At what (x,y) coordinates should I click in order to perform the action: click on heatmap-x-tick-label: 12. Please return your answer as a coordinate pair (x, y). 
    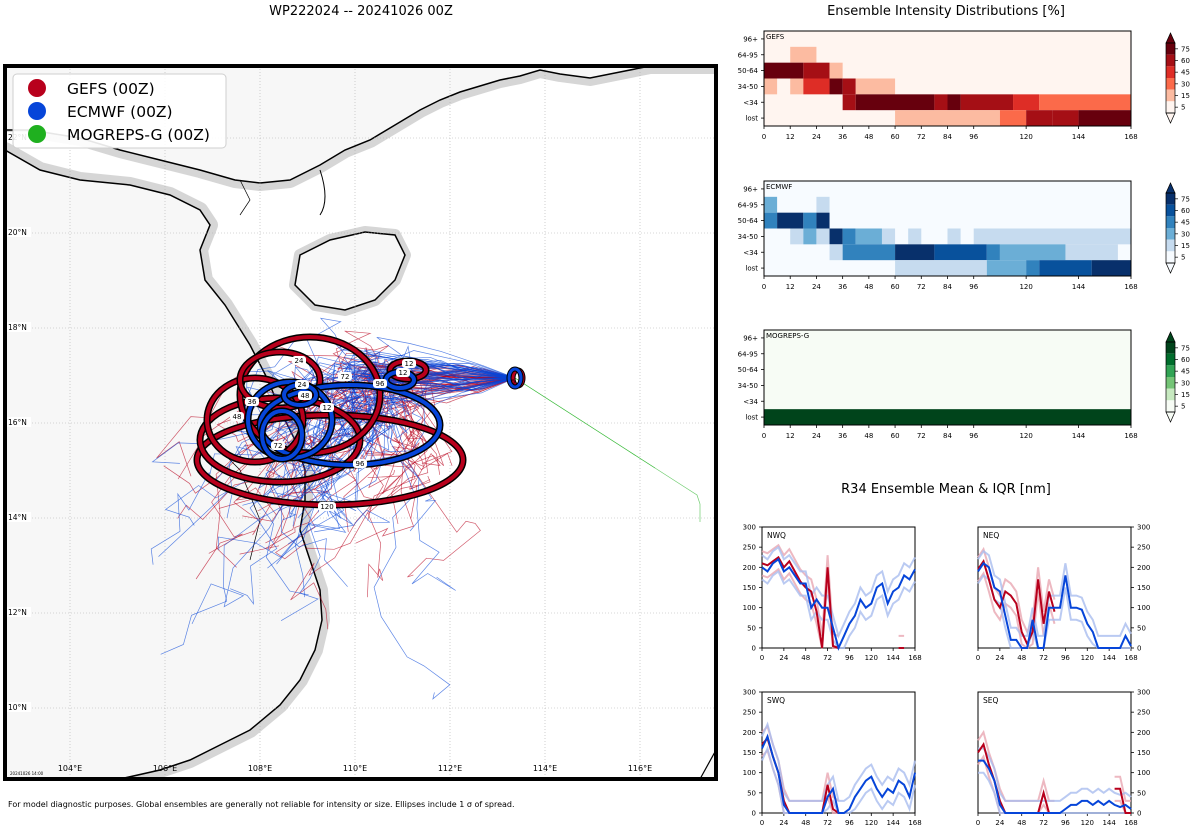
    Looking at the image, I should click on (790, 287).